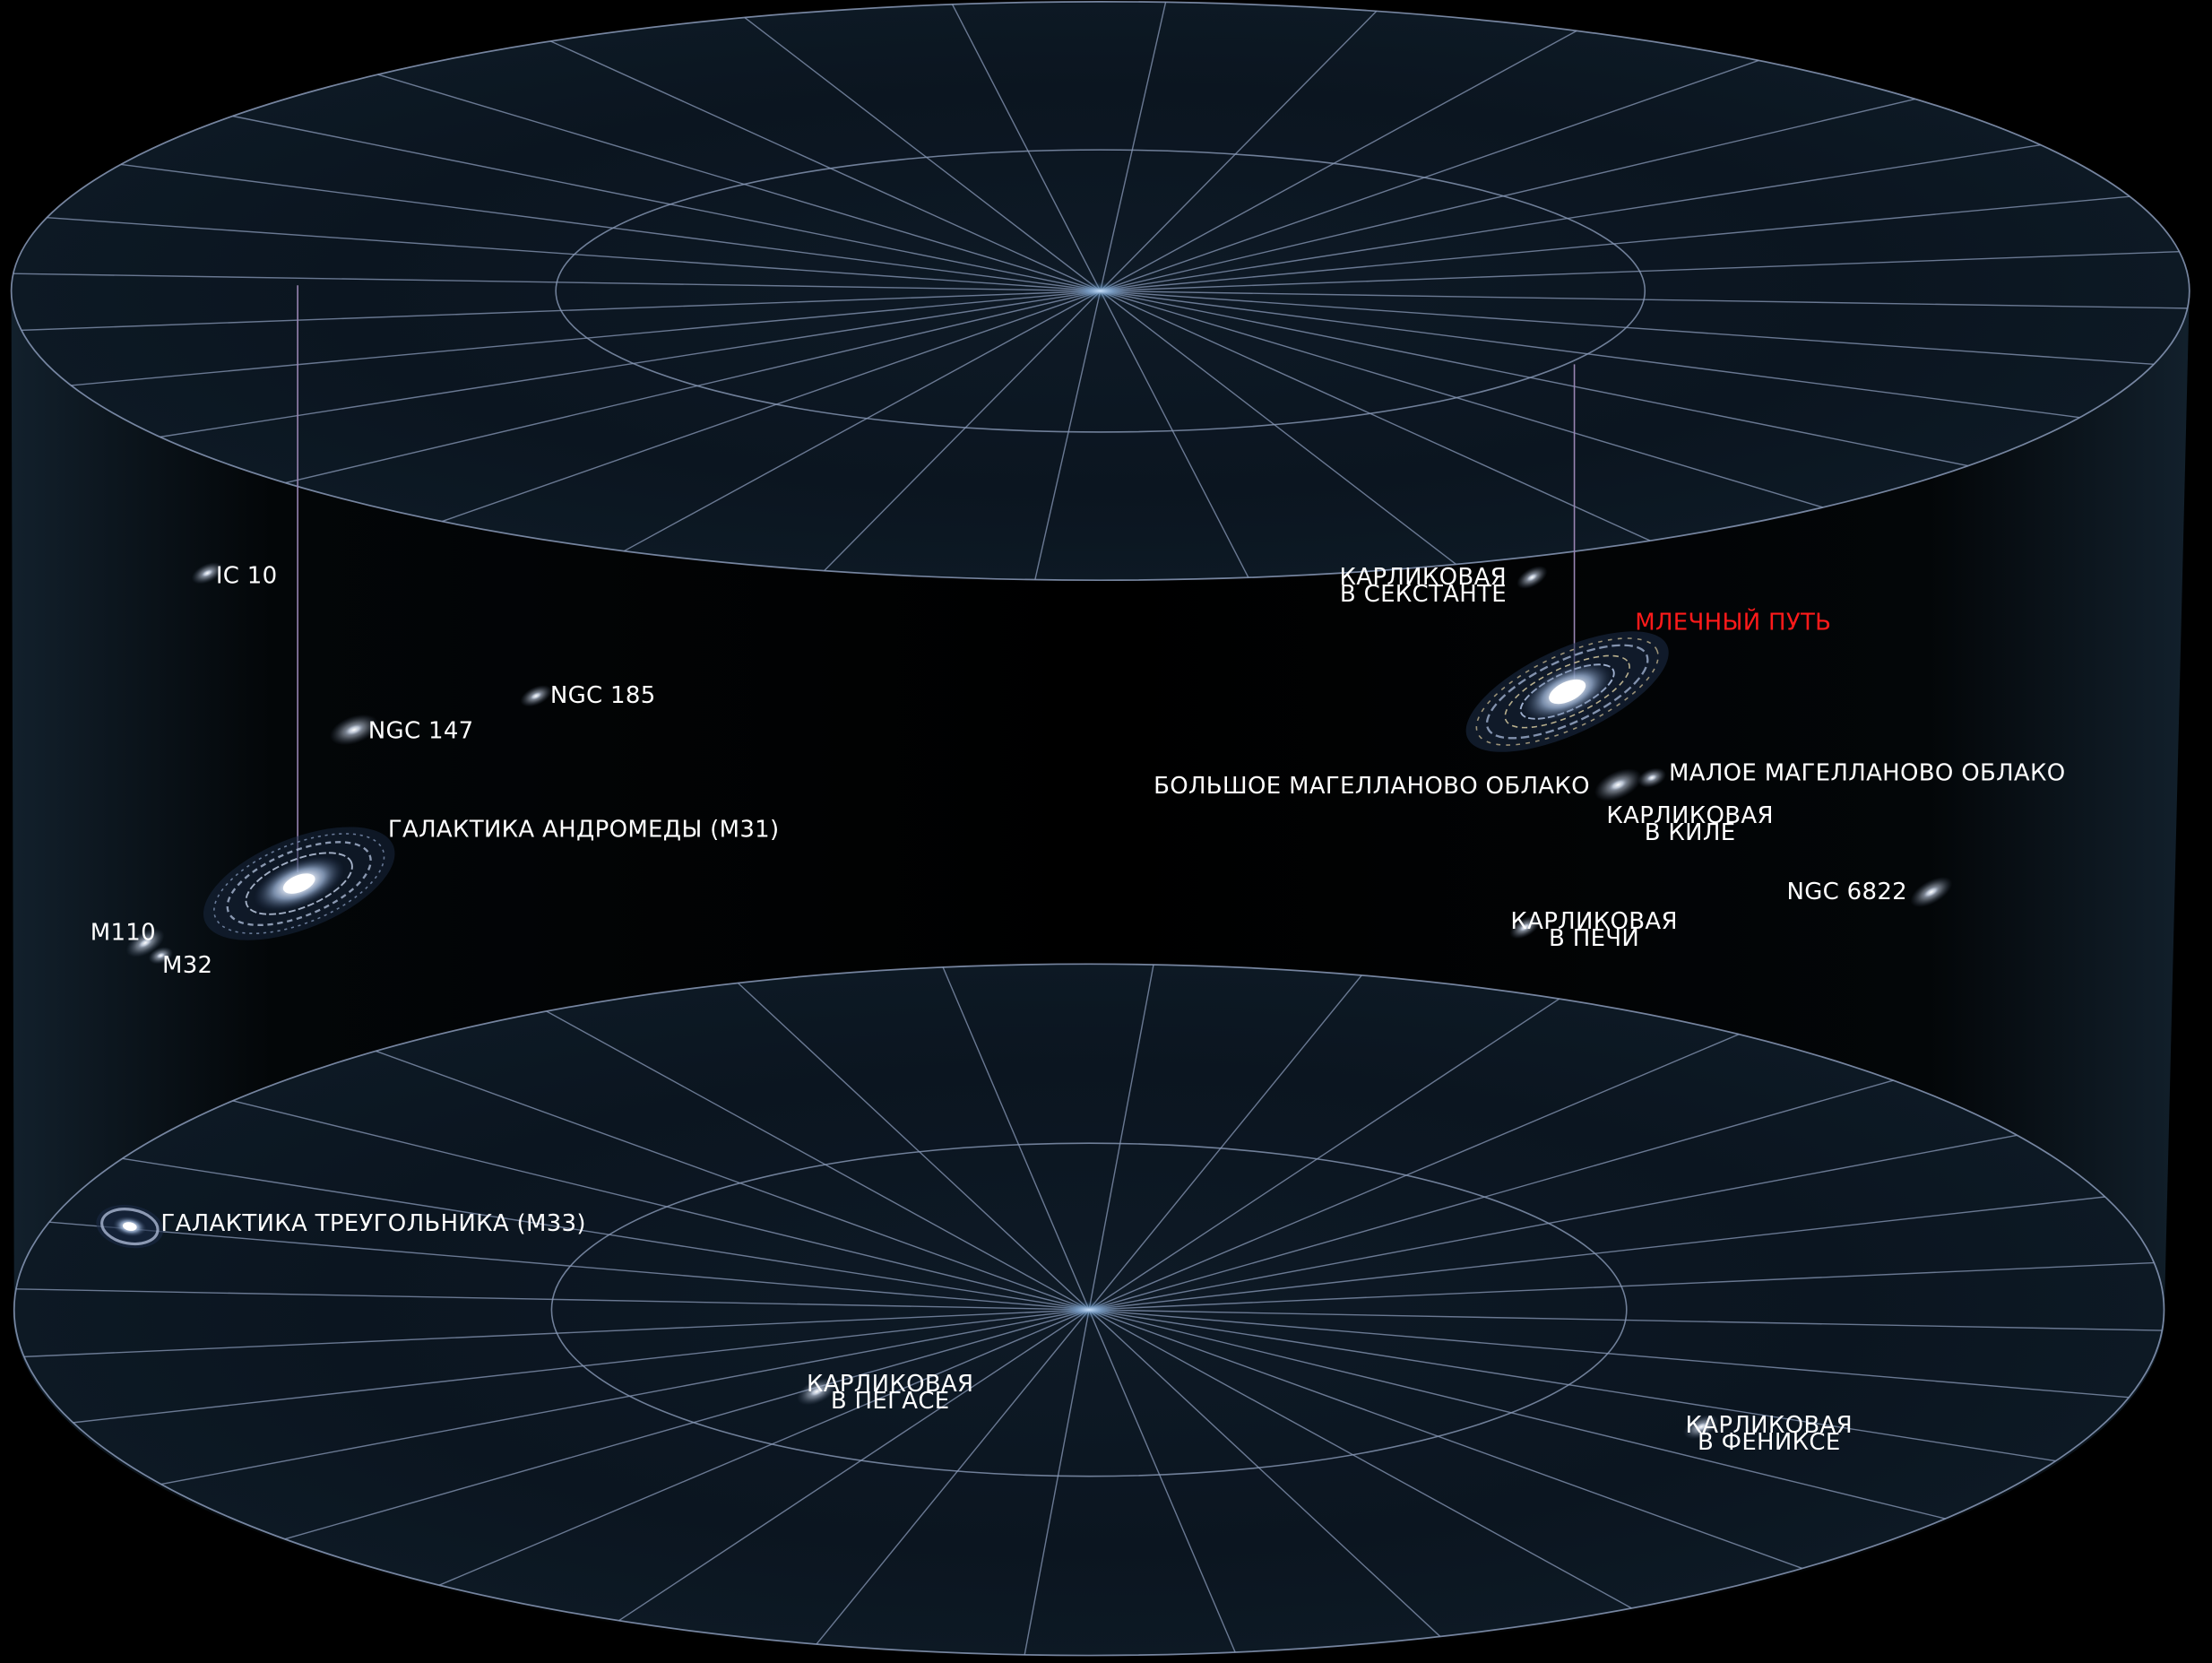 This screenshot has height=1663, width=2212. What do you see at coordinates (1689, 815) in the screenshot?
I see `label-carina-line1: КАРЛИКОВАЯ` at bounding box center [1689, 815].